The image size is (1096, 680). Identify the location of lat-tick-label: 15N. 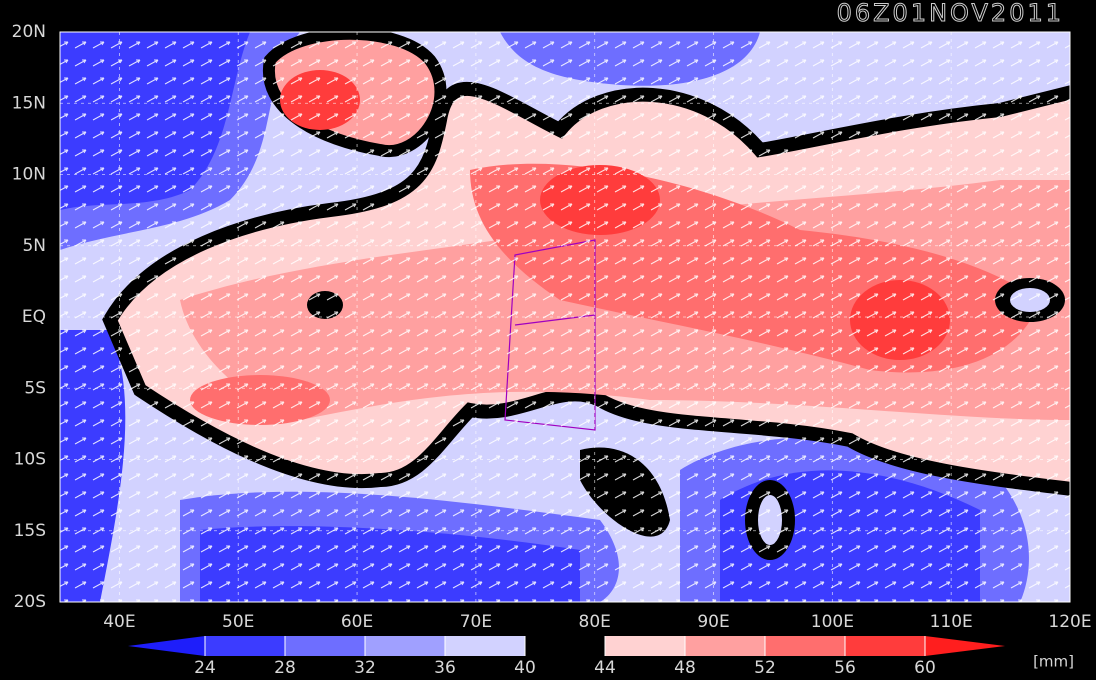
(29, 103).